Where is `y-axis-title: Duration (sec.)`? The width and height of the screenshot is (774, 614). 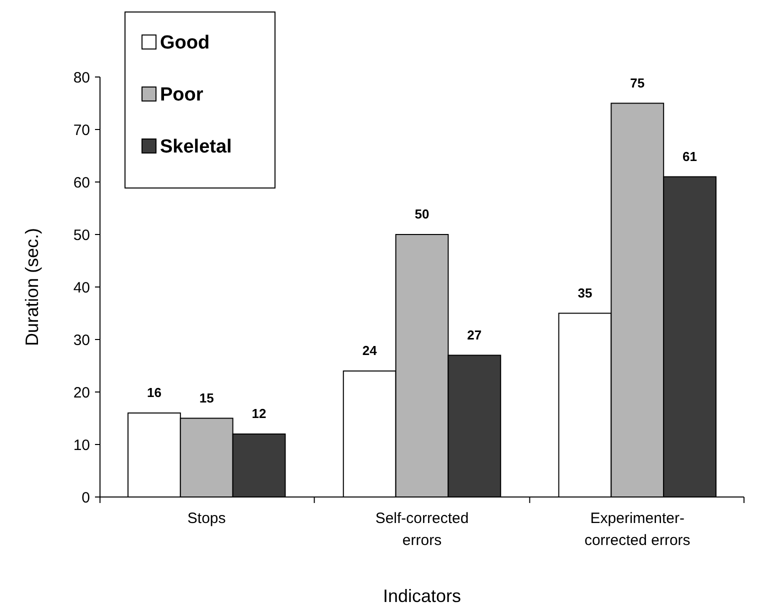
y-axis-title: Duration (sec.) is located at coordinates (32, 287).